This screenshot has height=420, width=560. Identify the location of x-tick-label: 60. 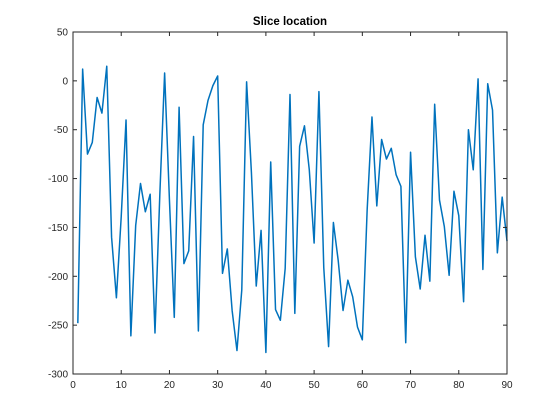
(363, 385).